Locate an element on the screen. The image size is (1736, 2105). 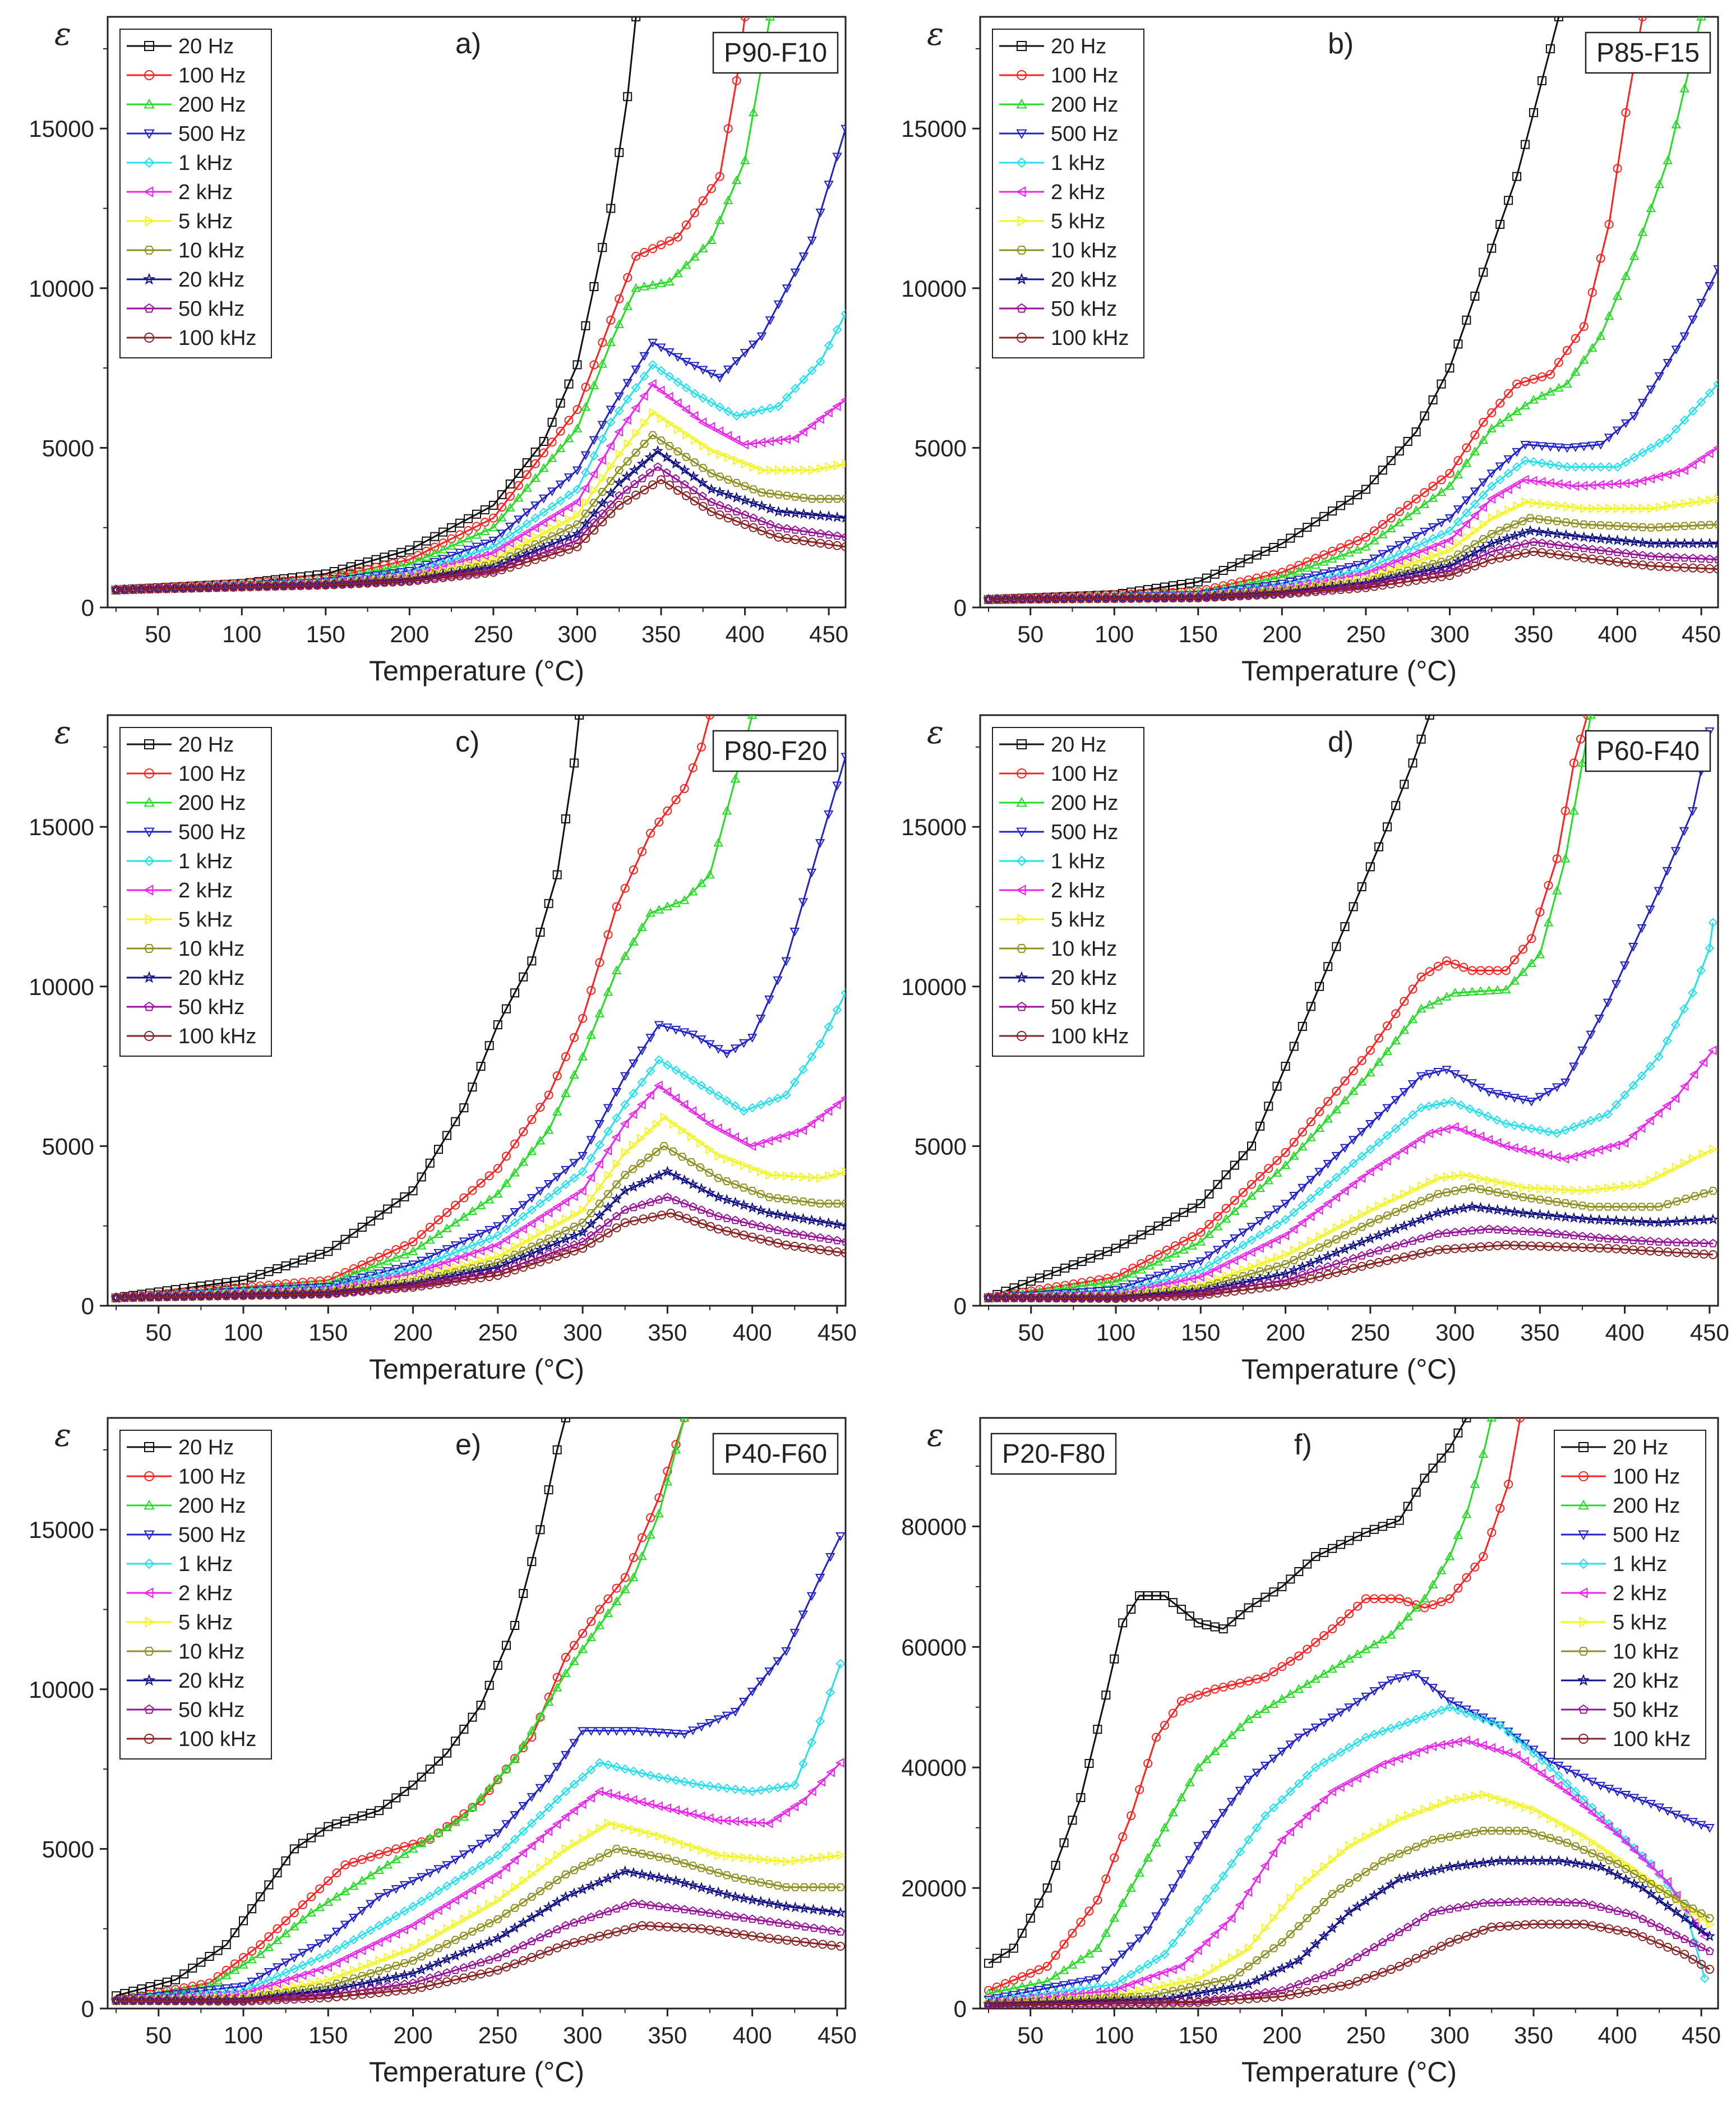
legend-label: 1 kHz is located at coordinates (205, 861).